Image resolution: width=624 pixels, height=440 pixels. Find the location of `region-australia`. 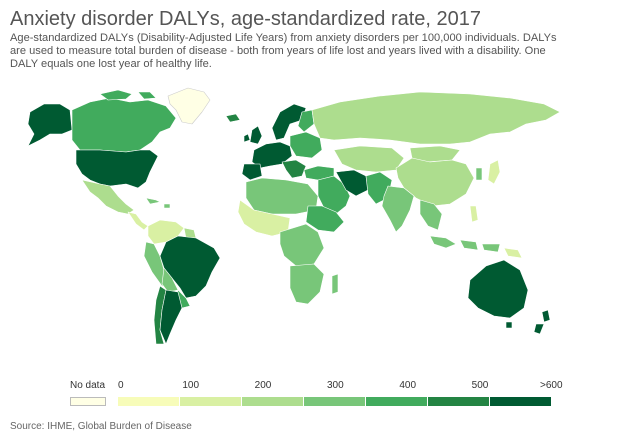

region-australia is located at coordinates (498, 289).